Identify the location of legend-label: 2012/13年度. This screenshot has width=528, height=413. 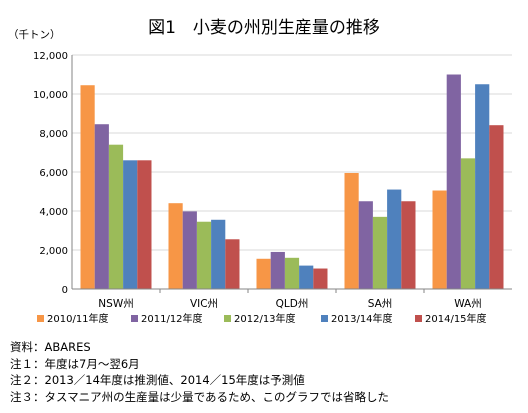
(265, 318).